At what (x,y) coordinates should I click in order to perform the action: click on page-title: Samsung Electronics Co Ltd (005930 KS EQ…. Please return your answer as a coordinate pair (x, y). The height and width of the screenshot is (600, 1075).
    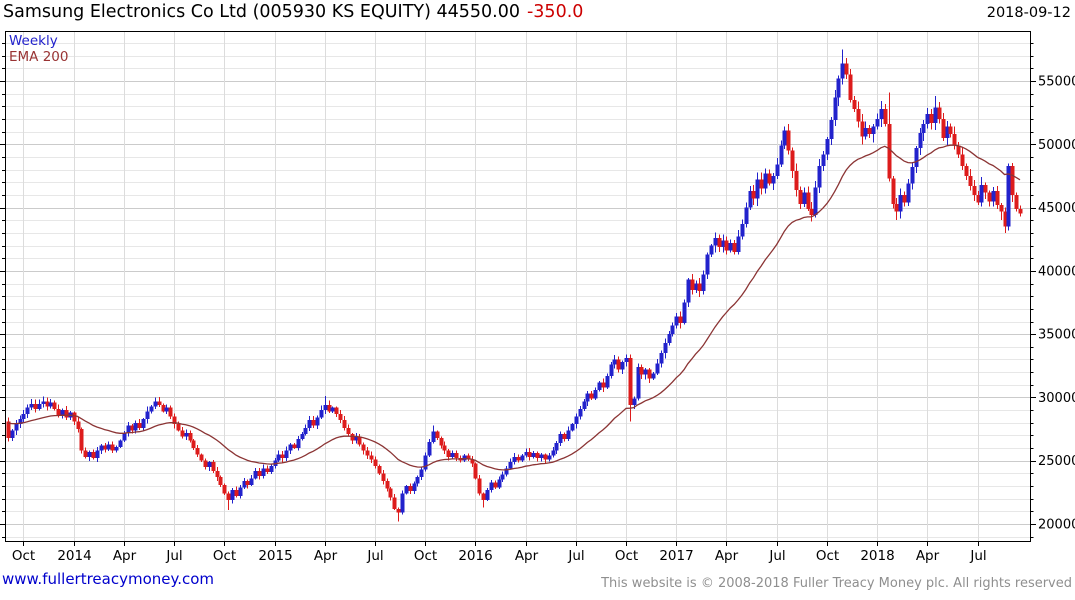
    Looking at the image, I should click on (261, 12).